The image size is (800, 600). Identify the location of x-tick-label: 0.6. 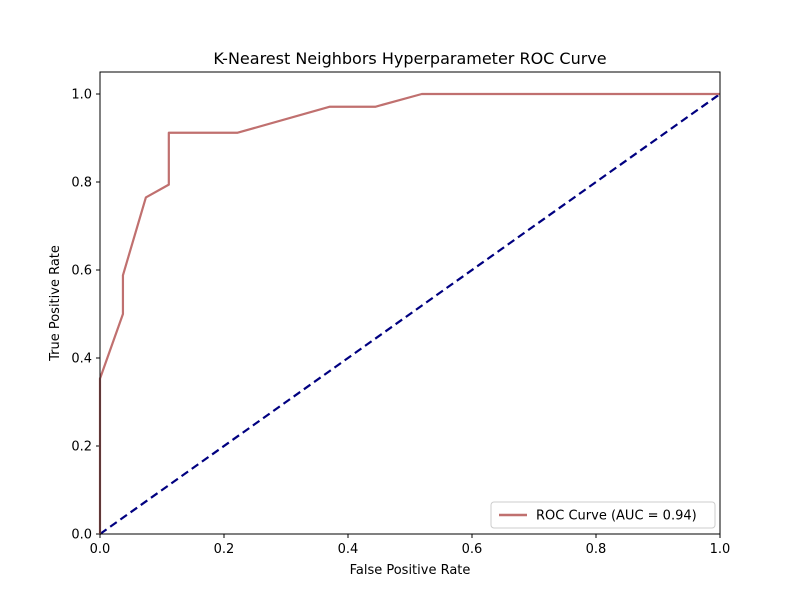
(472, 549).